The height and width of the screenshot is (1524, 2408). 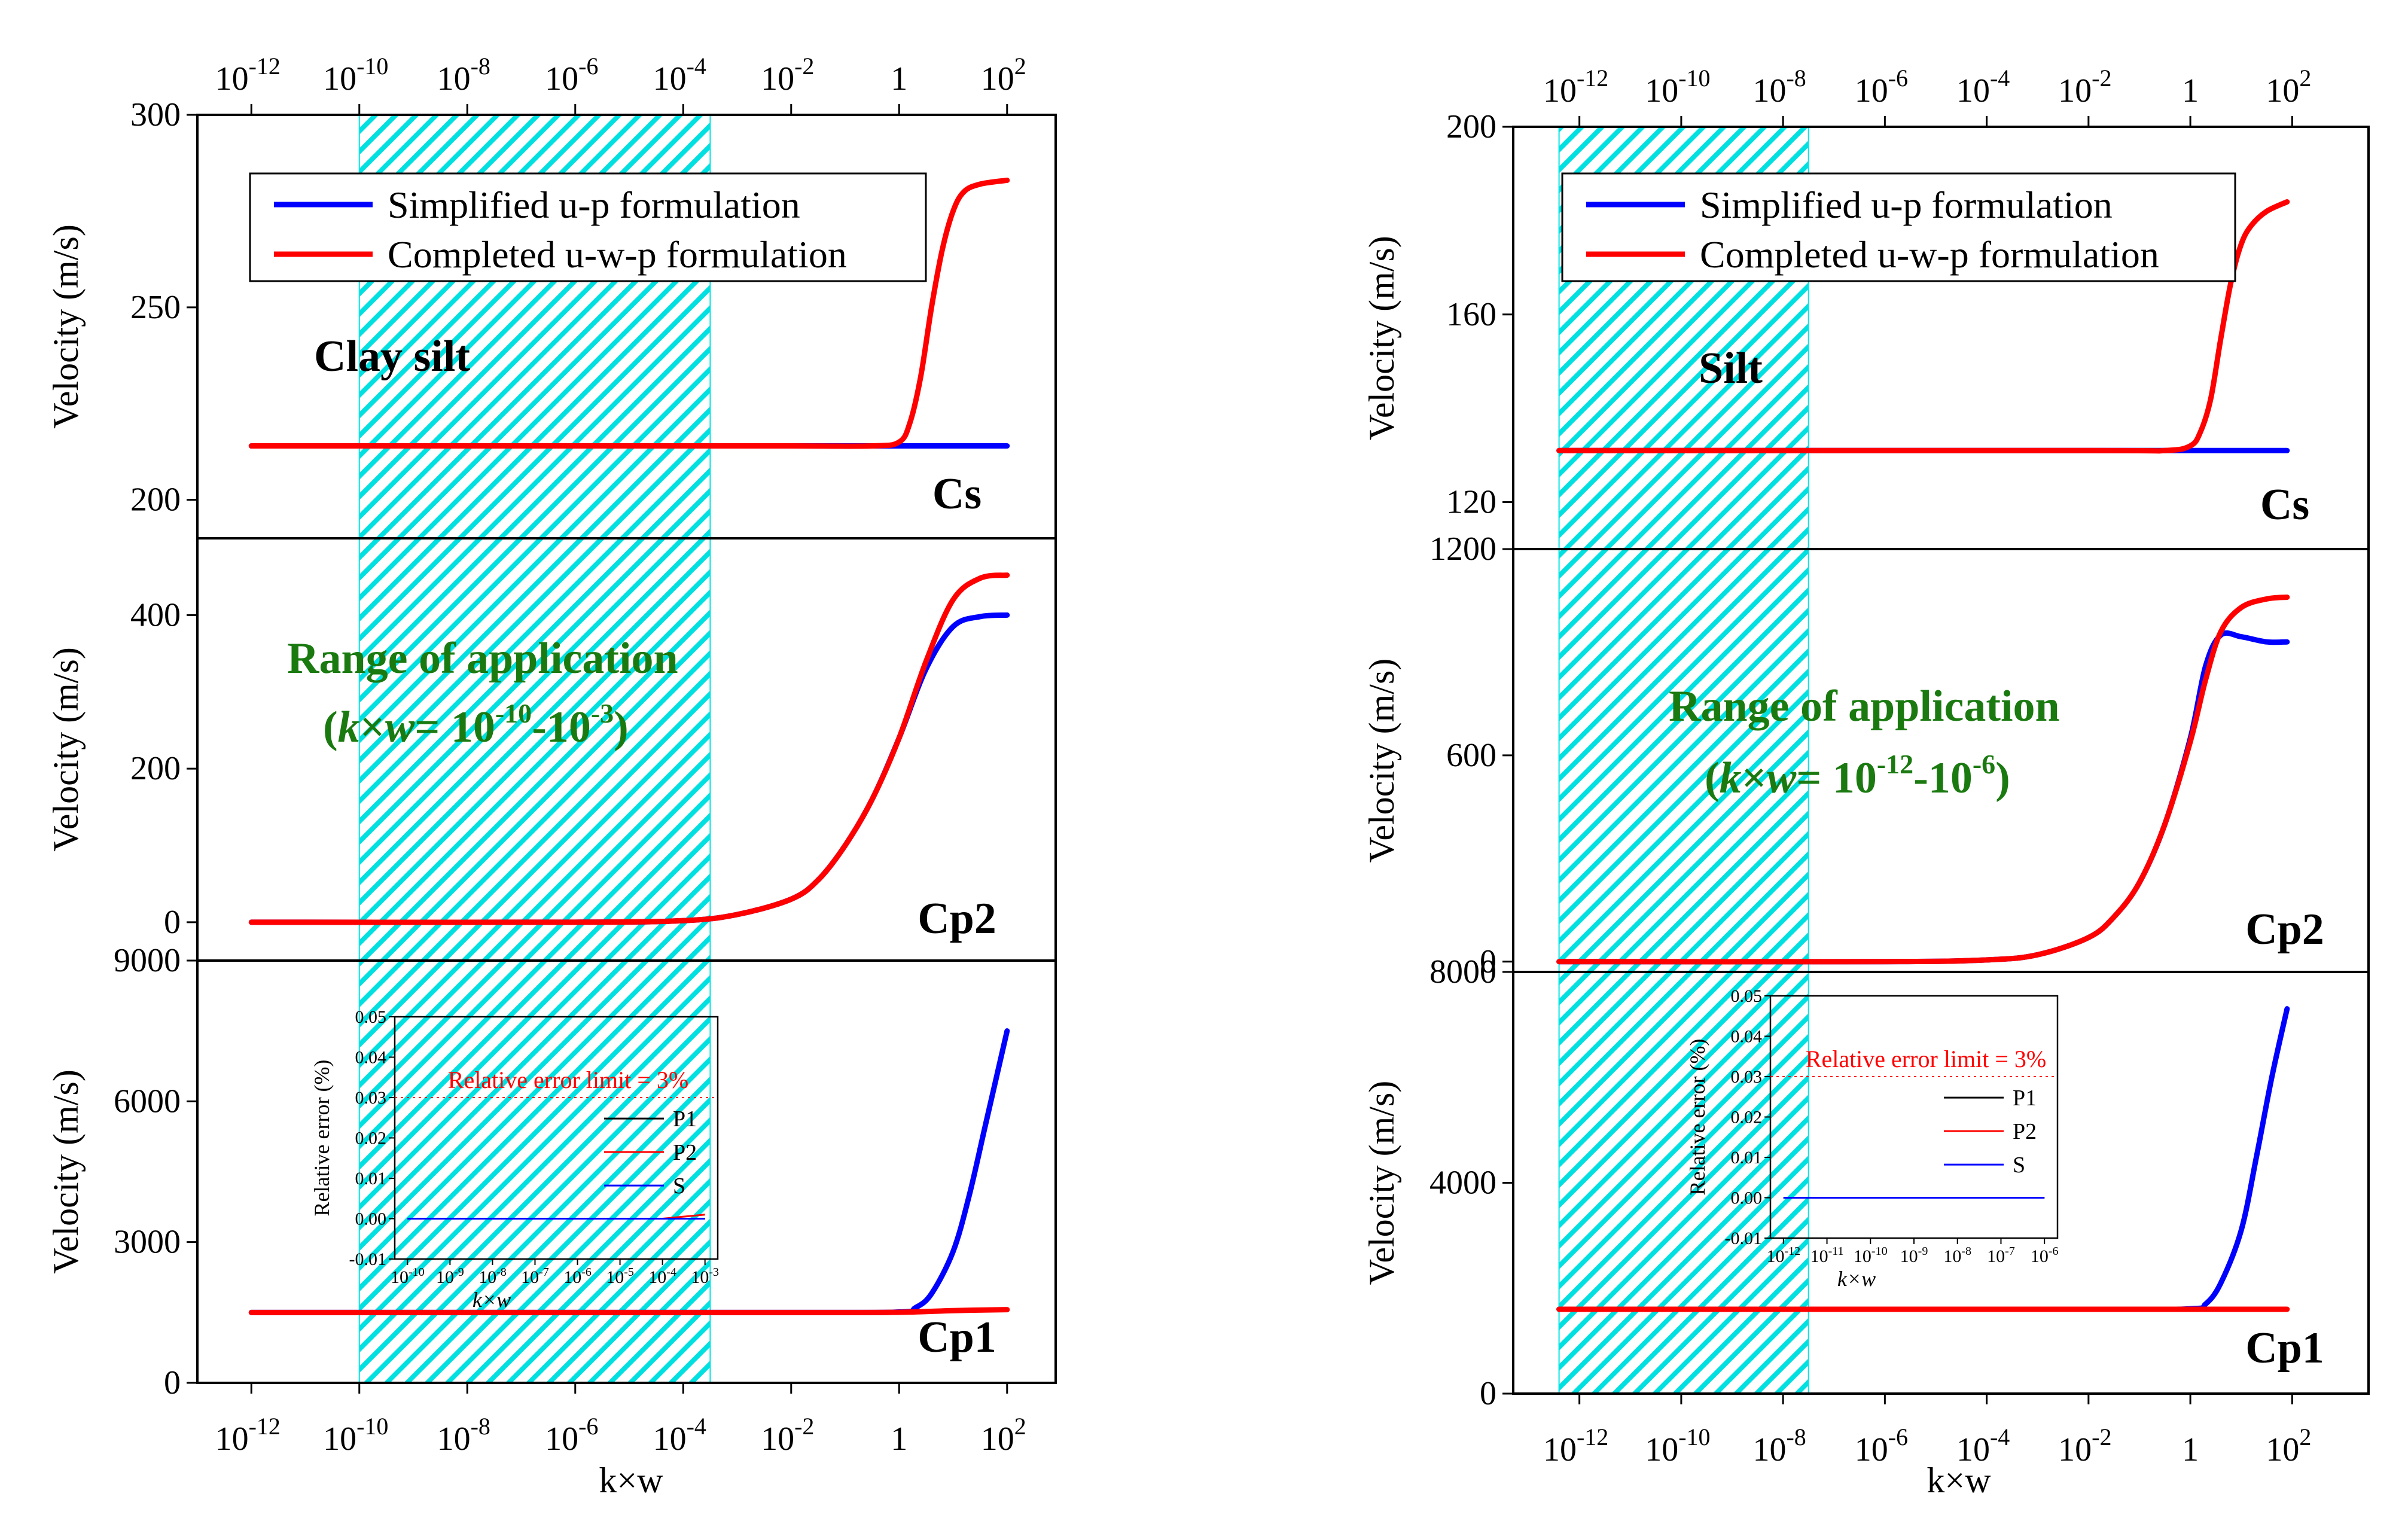 I want to click on y-tick-label: 1200, so click(x=1462, y=549).